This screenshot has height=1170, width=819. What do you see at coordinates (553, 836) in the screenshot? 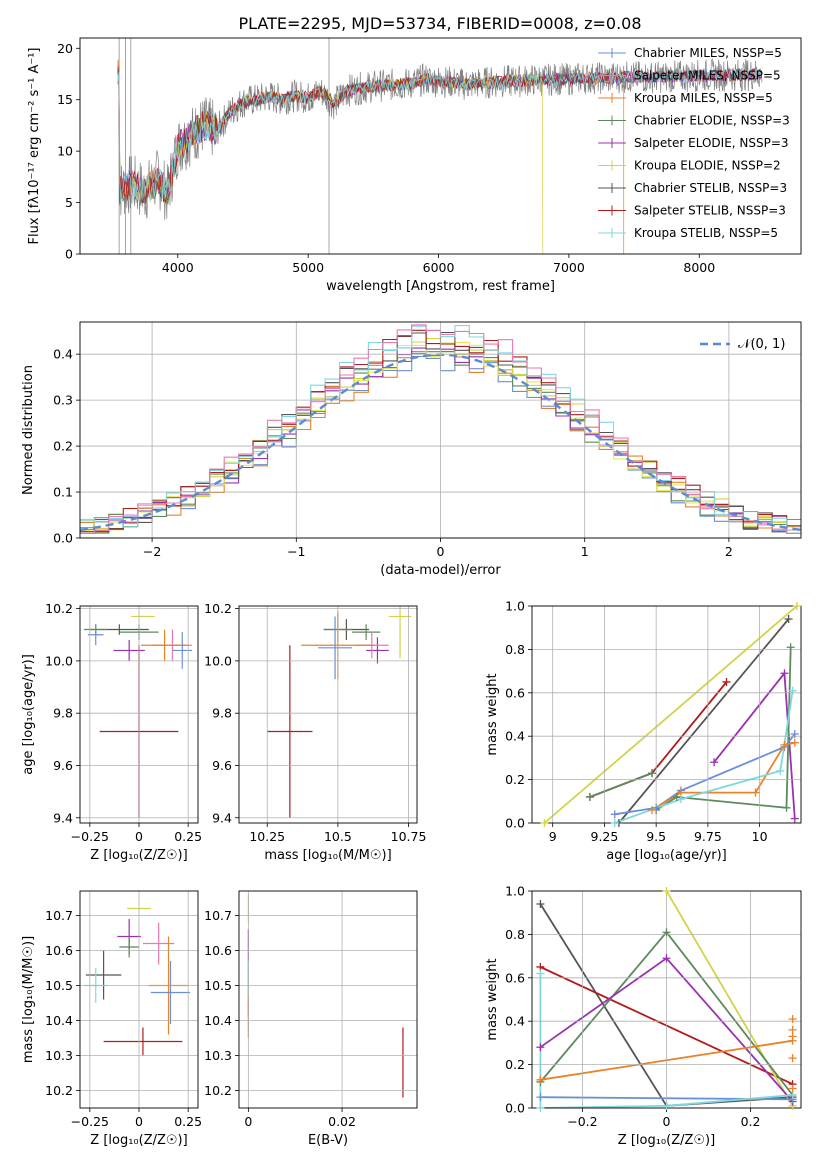
I see `x-tick-label: 9` at bounding box center [553, 836].